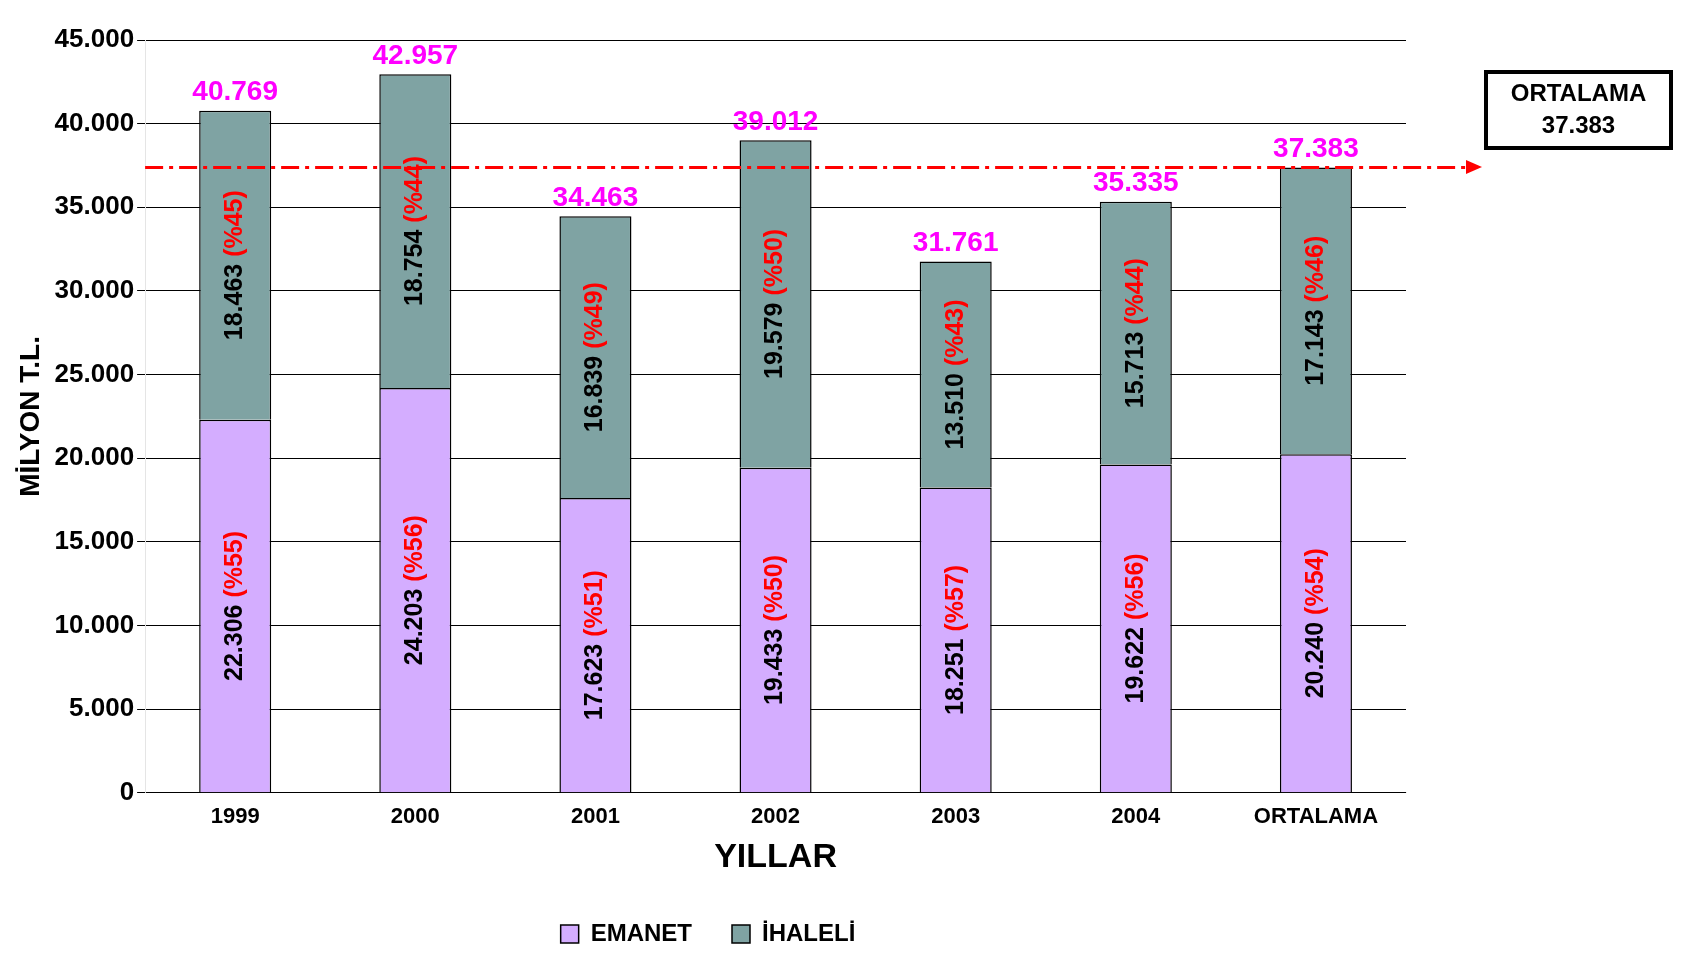 The height and width of the screenshot is (966, 1706). I want to click on x-tick-label: 1999, so click(235, 816).